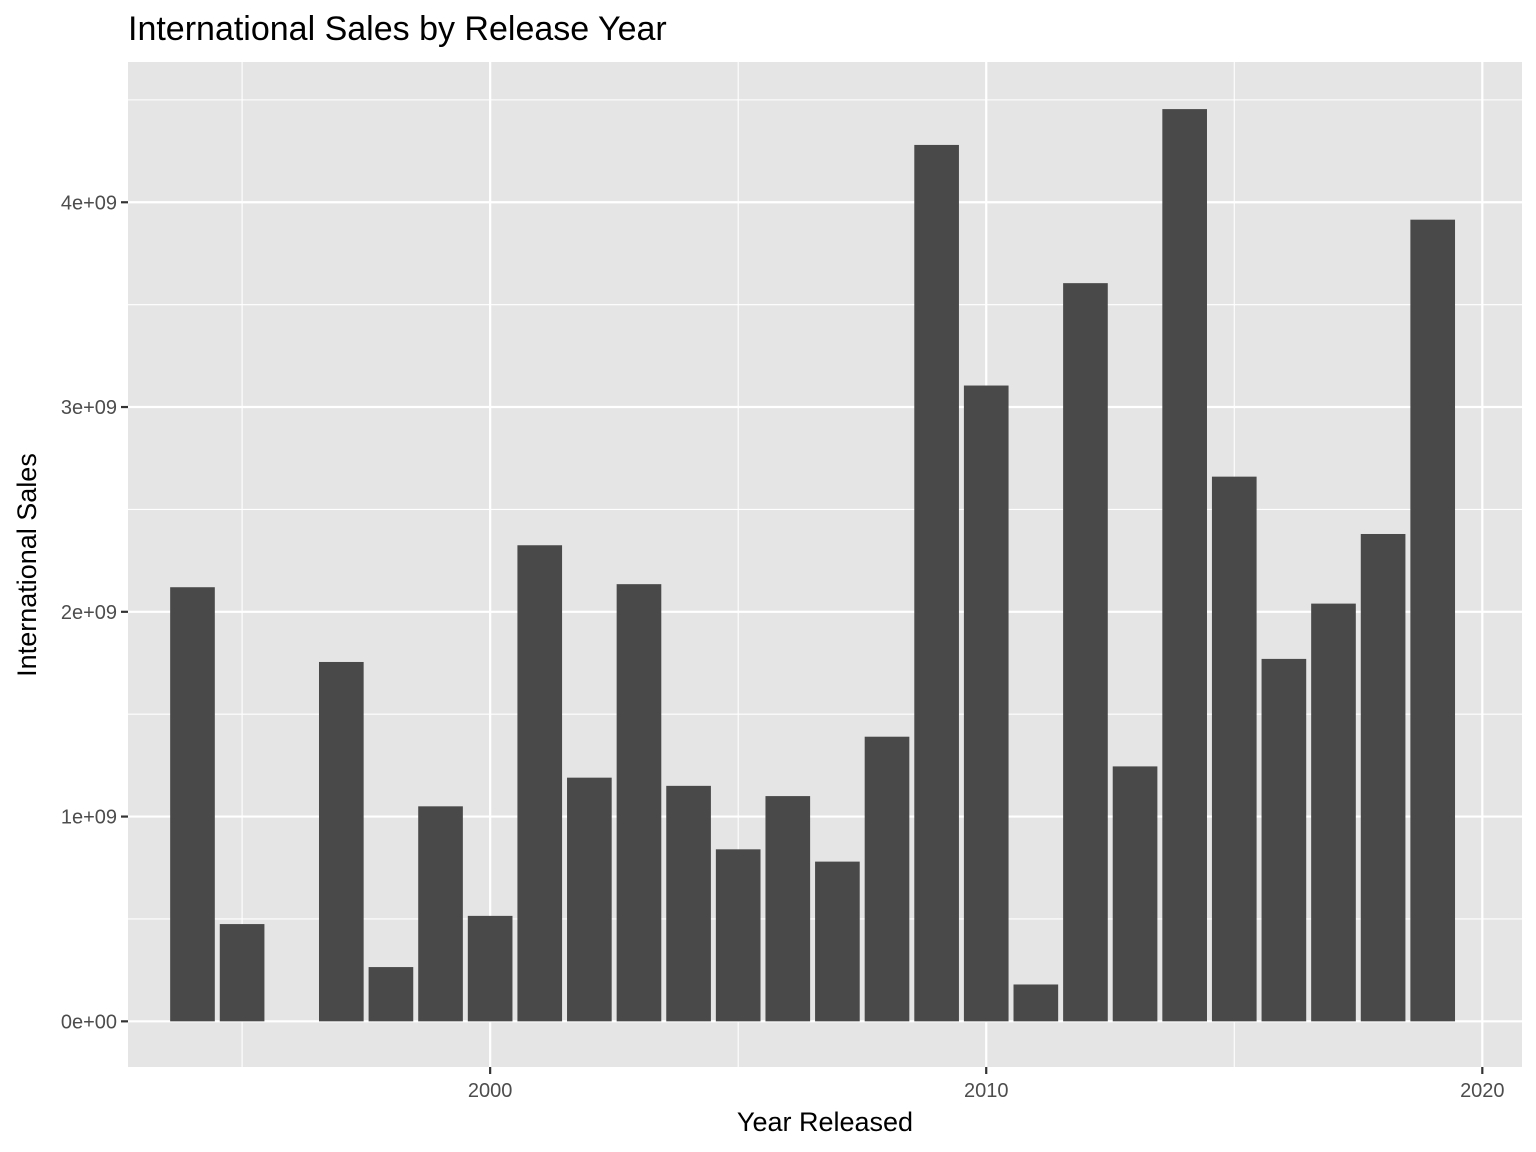 The image size is (1536, 1152). What do you see at coordinates (936, 583) in the screenshot?
I see `bar-2009` at bounding box center [936, 583].